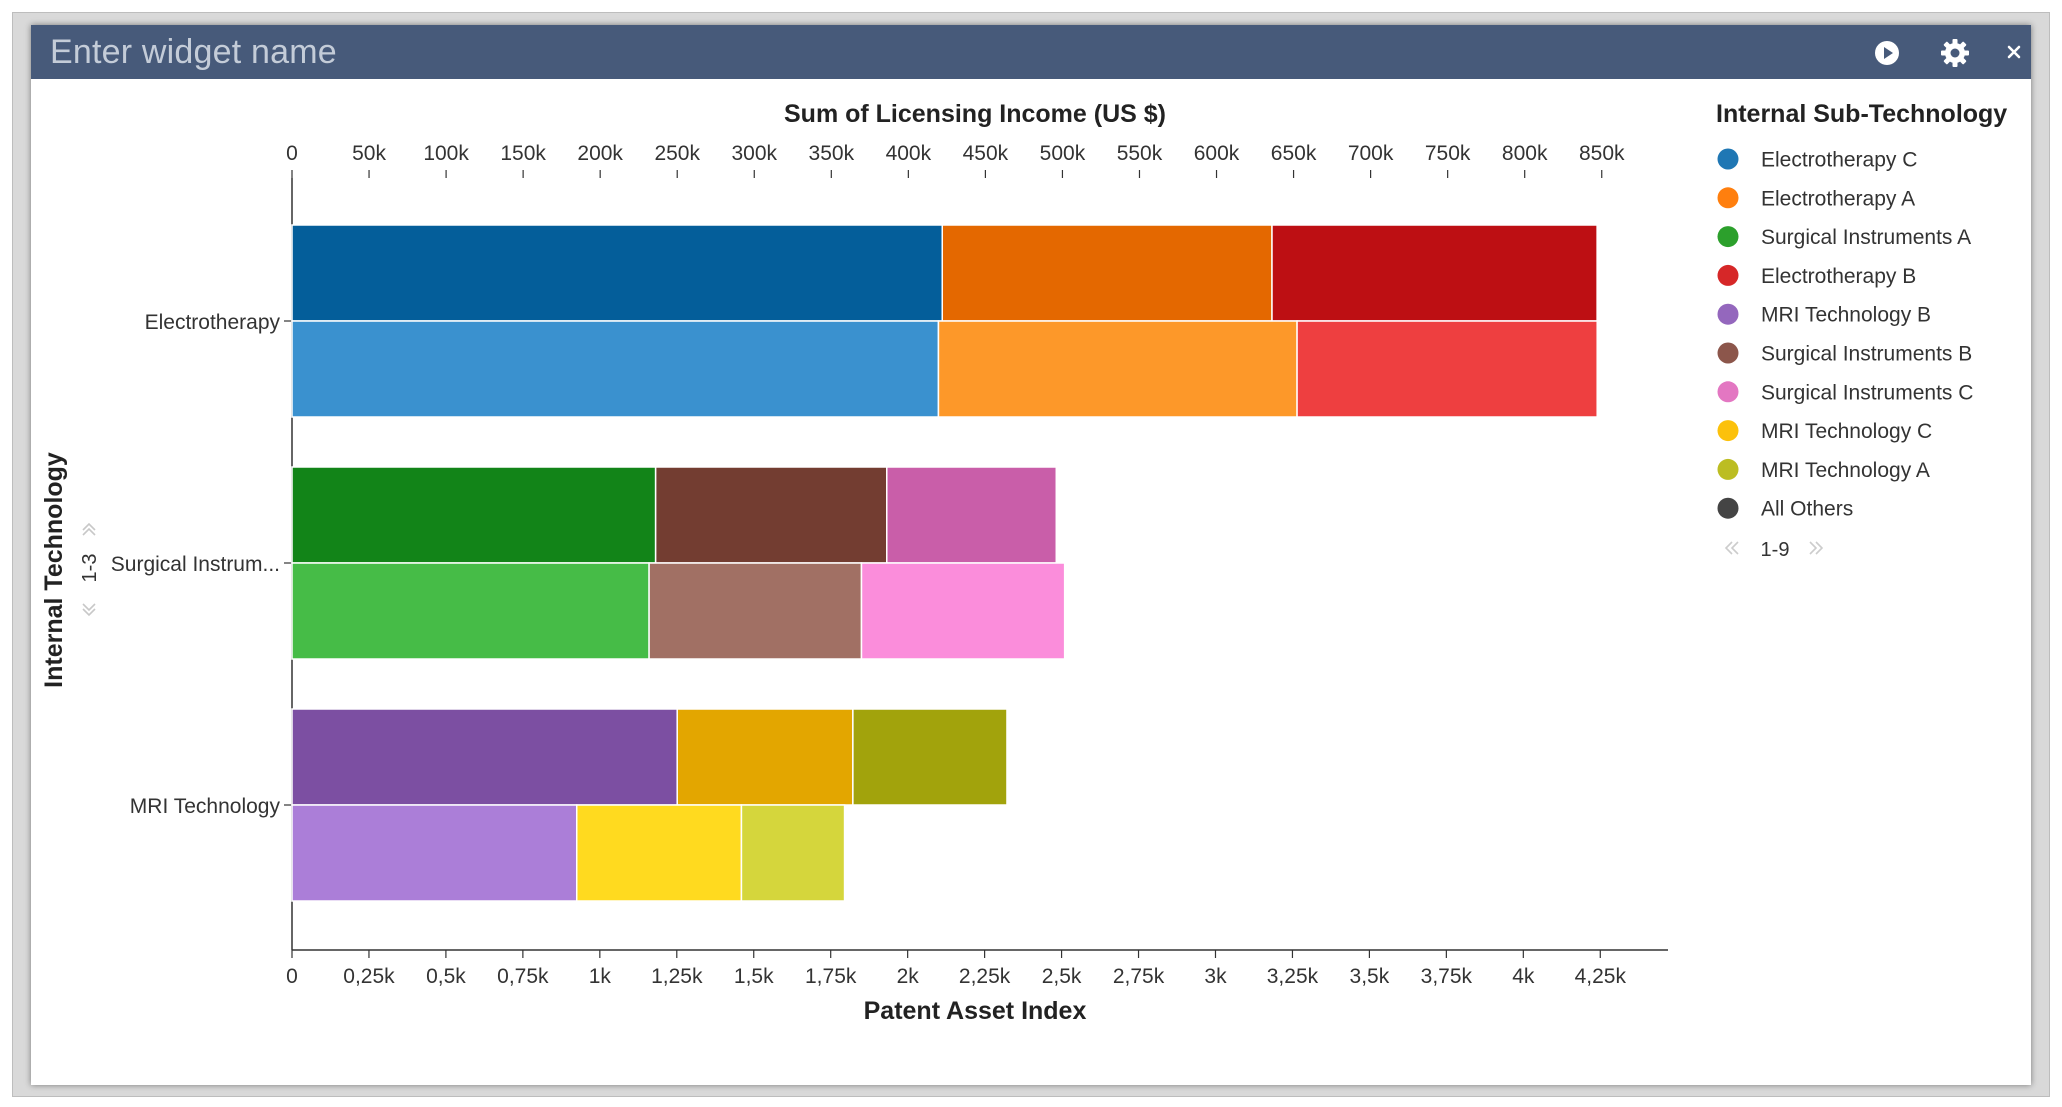  What do you see at coordinates (89, 529) in the screenshot?
I see `pager-up-icon` at bounding box center [89, 529].